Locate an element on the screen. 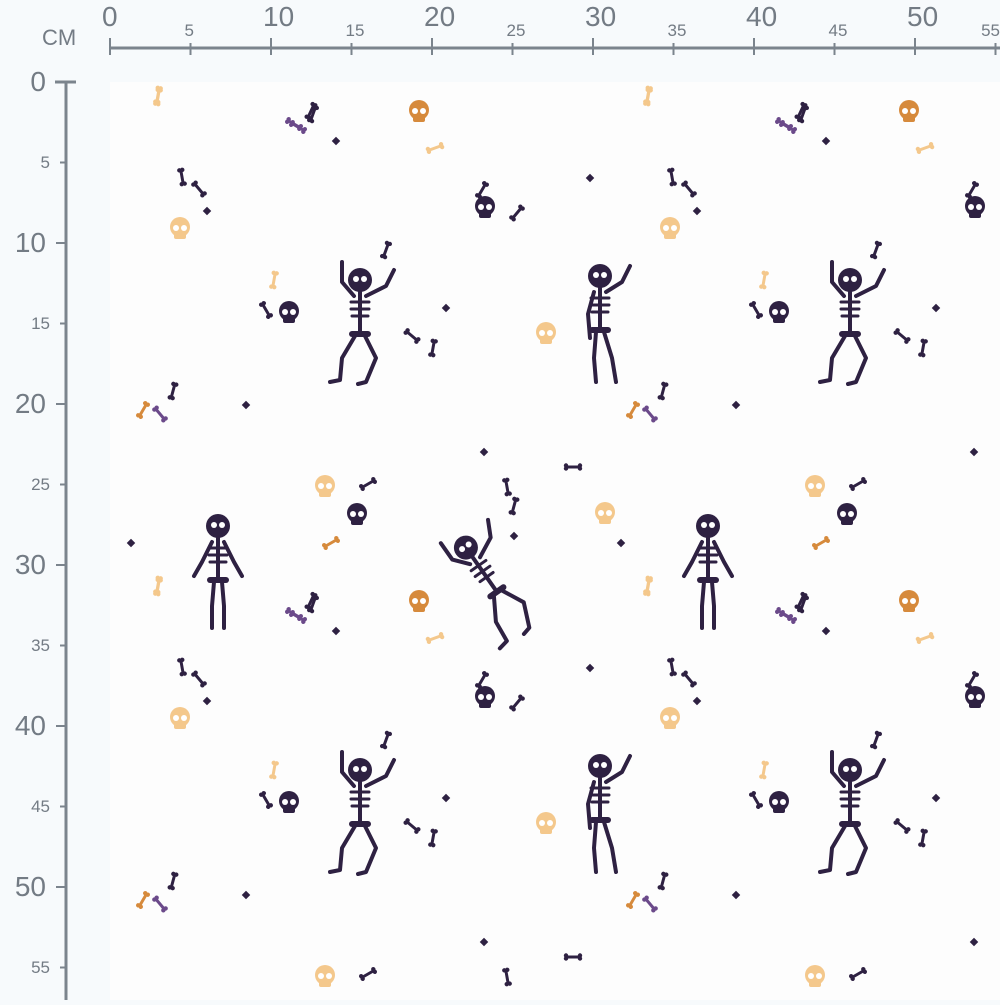  vertical-ruler-label: 10 is located at coordinates (30, 242).